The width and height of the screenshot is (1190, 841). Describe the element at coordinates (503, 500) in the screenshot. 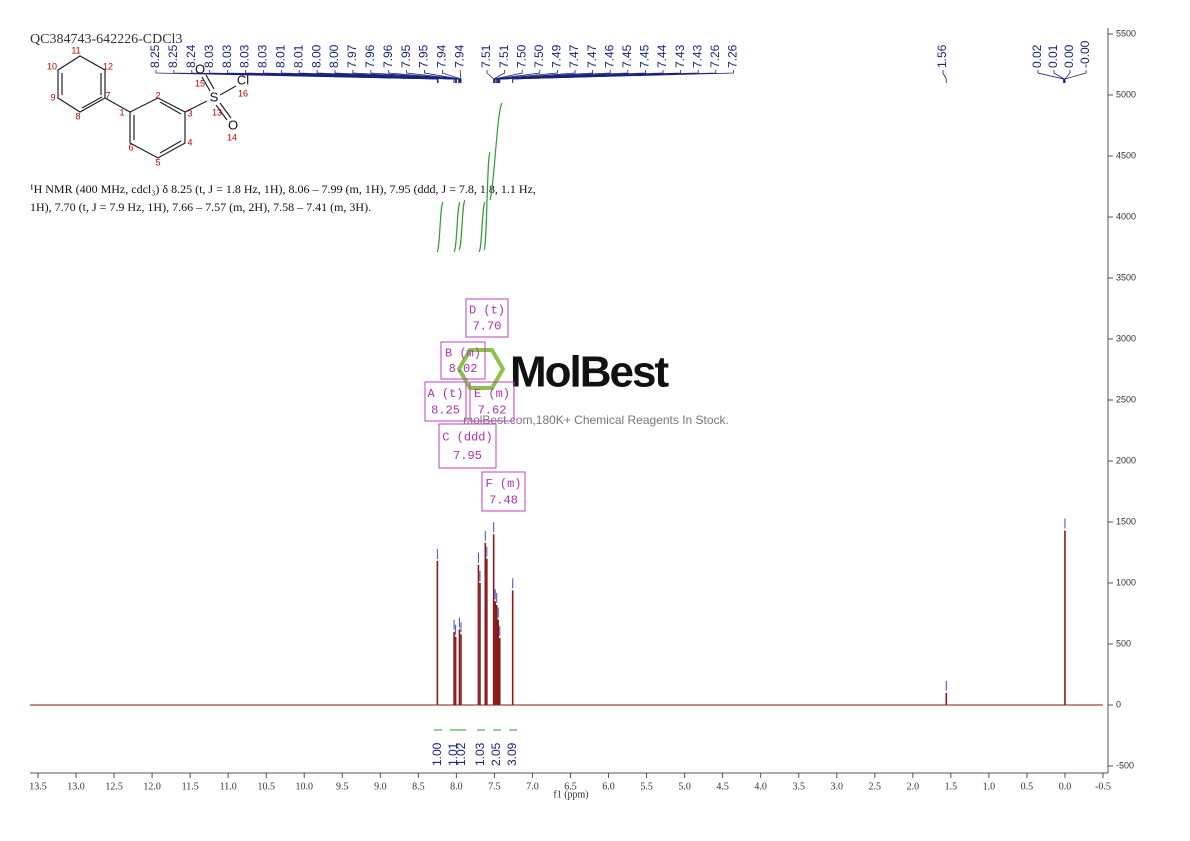

I see `multiplet-shift: 7.48` at that location.